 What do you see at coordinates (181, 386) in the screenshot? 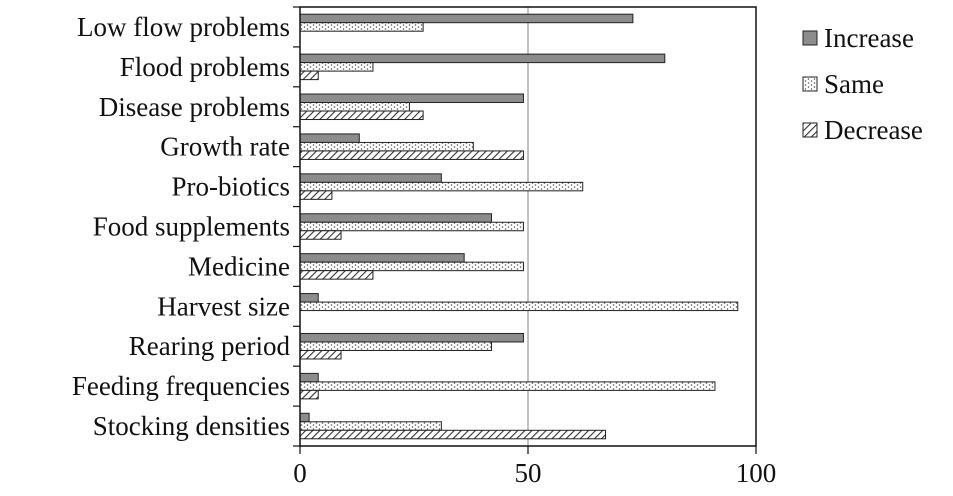
I see `category-label: Feeding frequencies` at bounding box center [181, 386].